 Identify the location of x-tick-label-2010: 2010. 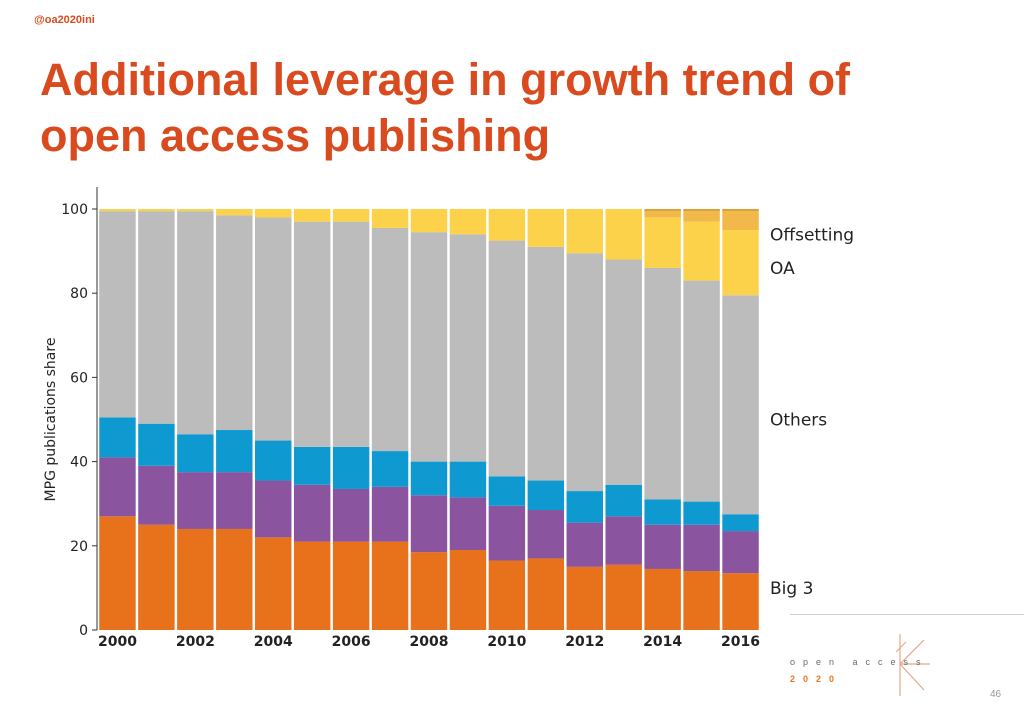
(506, 642).